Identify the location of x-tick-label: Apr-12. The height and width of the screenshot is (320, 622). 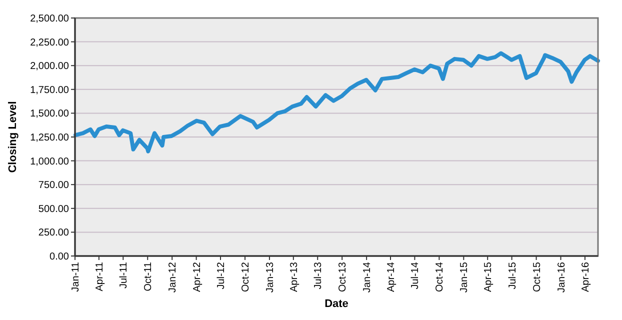
(197, 277).